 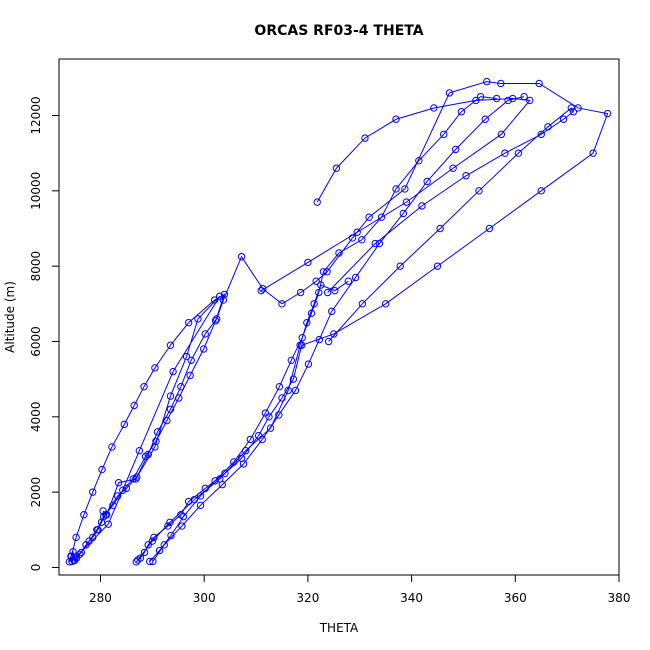 I want to click on y-tick-label: 10000, so click(x=36, y=191).